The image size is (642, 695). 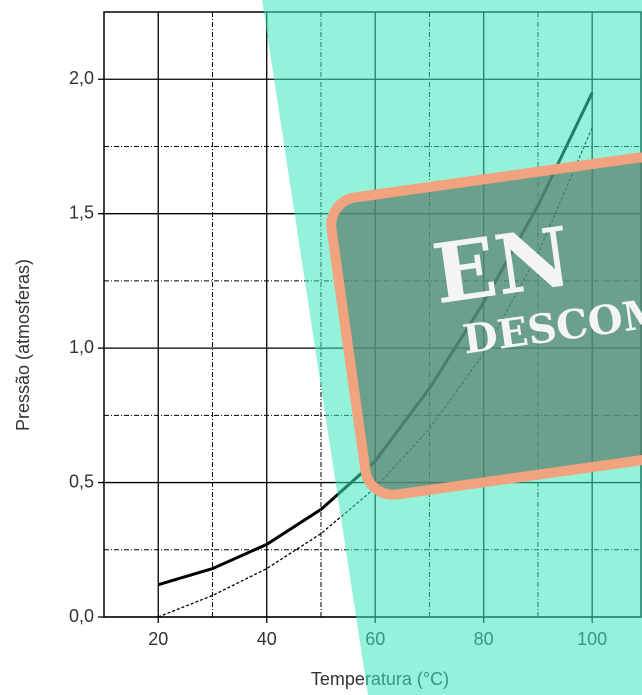 I want to click on x-tick-label: 40, so click(x=267, y=639).